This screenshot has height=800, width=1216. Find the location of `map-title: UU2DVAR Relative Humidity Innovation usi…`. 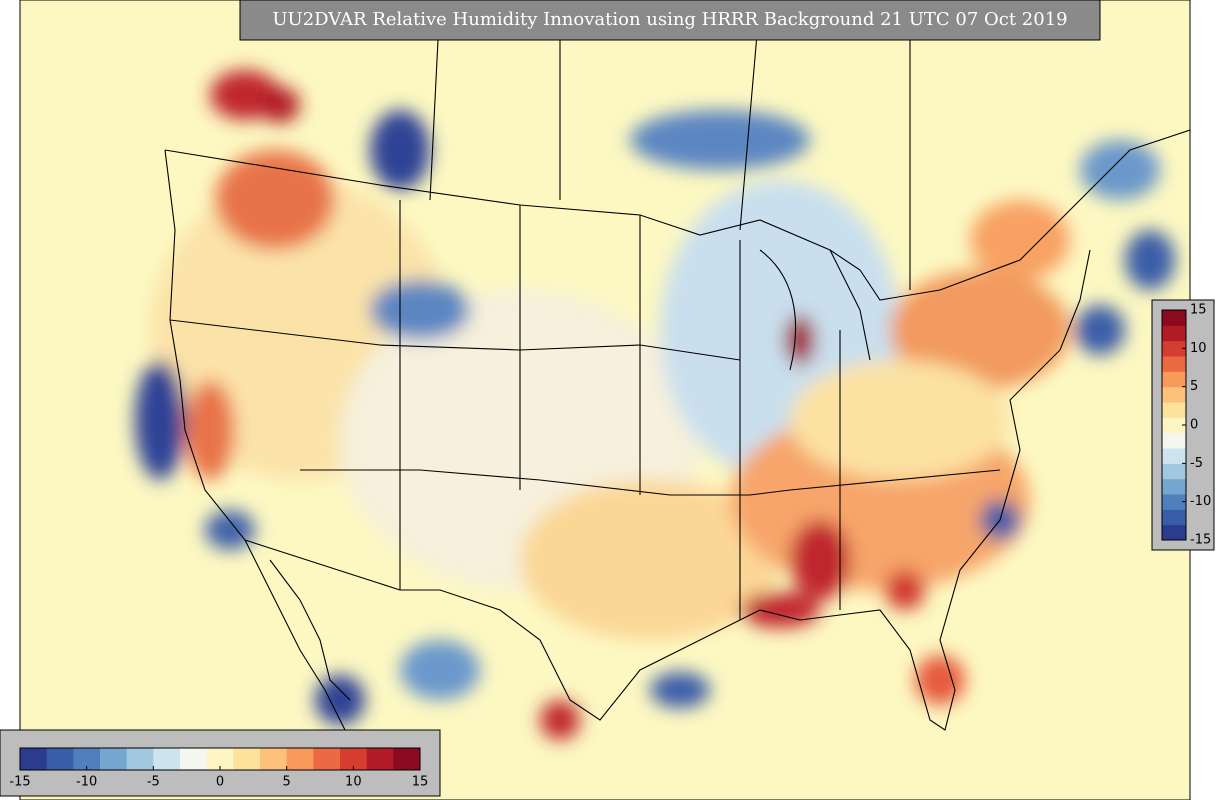

map-title: UU2DVAR Relative Humidity Innovation usi… is located at coordinates (669, 19).